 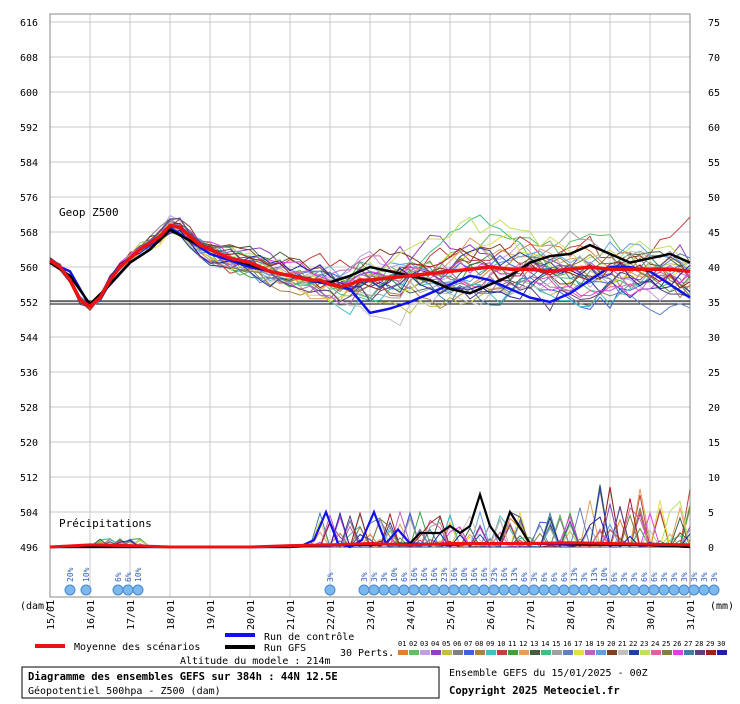 What do you see at coordinates (604, 574) in the screenshot?
I see `snow-prob-label: 10%` at bounding box center [604, 574].